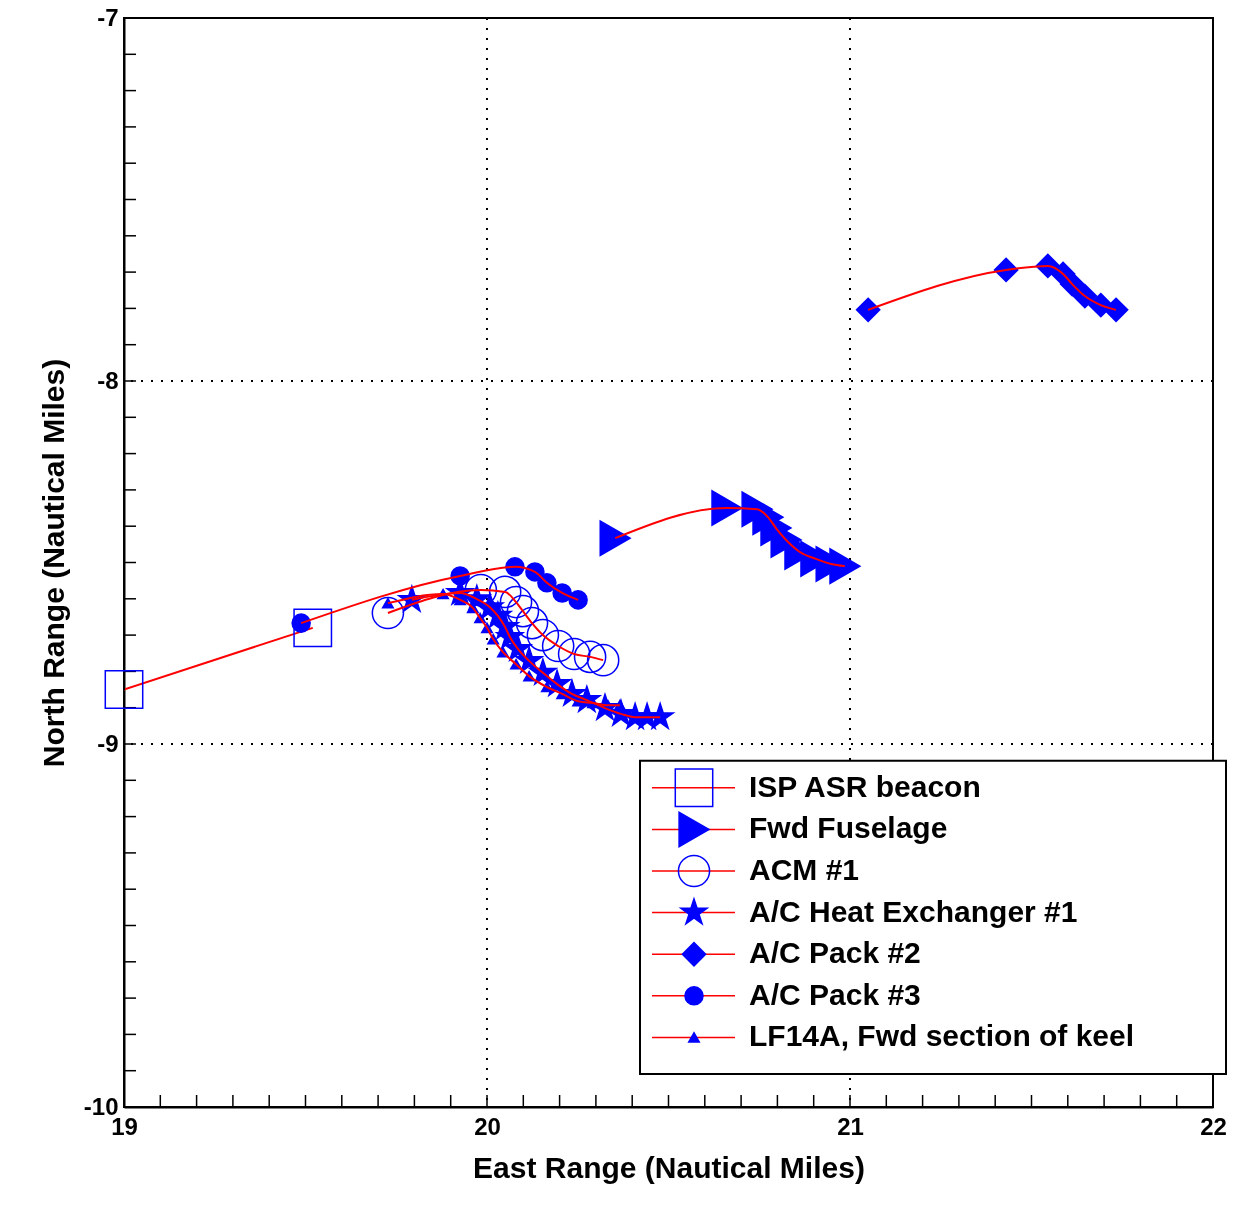  I want to click on y-tick-label: -8, so click(108, 380).